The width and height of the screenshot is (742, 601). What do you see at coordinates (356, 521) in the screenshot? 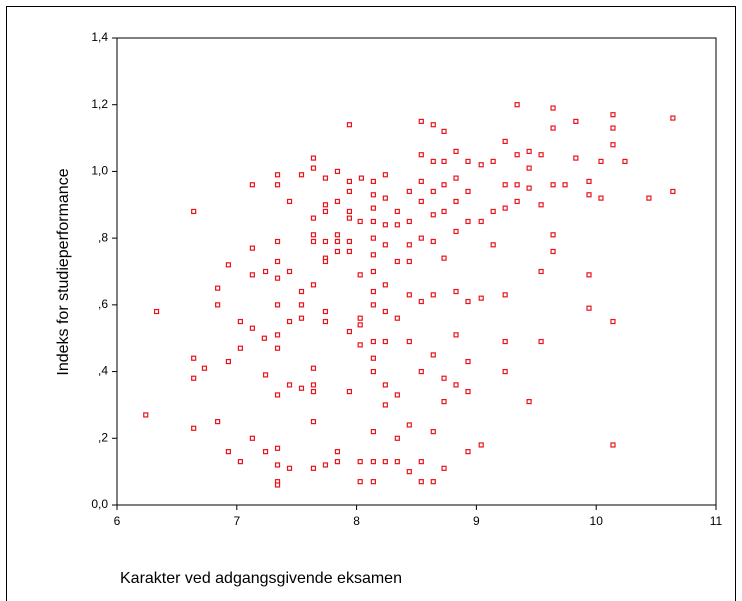
I see `x-tick-label: 8` at bounding box center [356, 521].